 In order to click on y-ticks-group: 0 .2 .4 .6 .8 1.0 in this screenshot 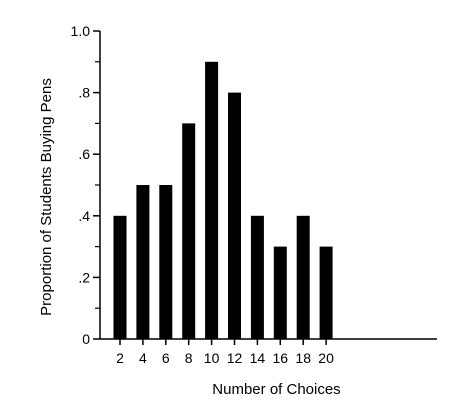, I will do `click(85, 185)`.